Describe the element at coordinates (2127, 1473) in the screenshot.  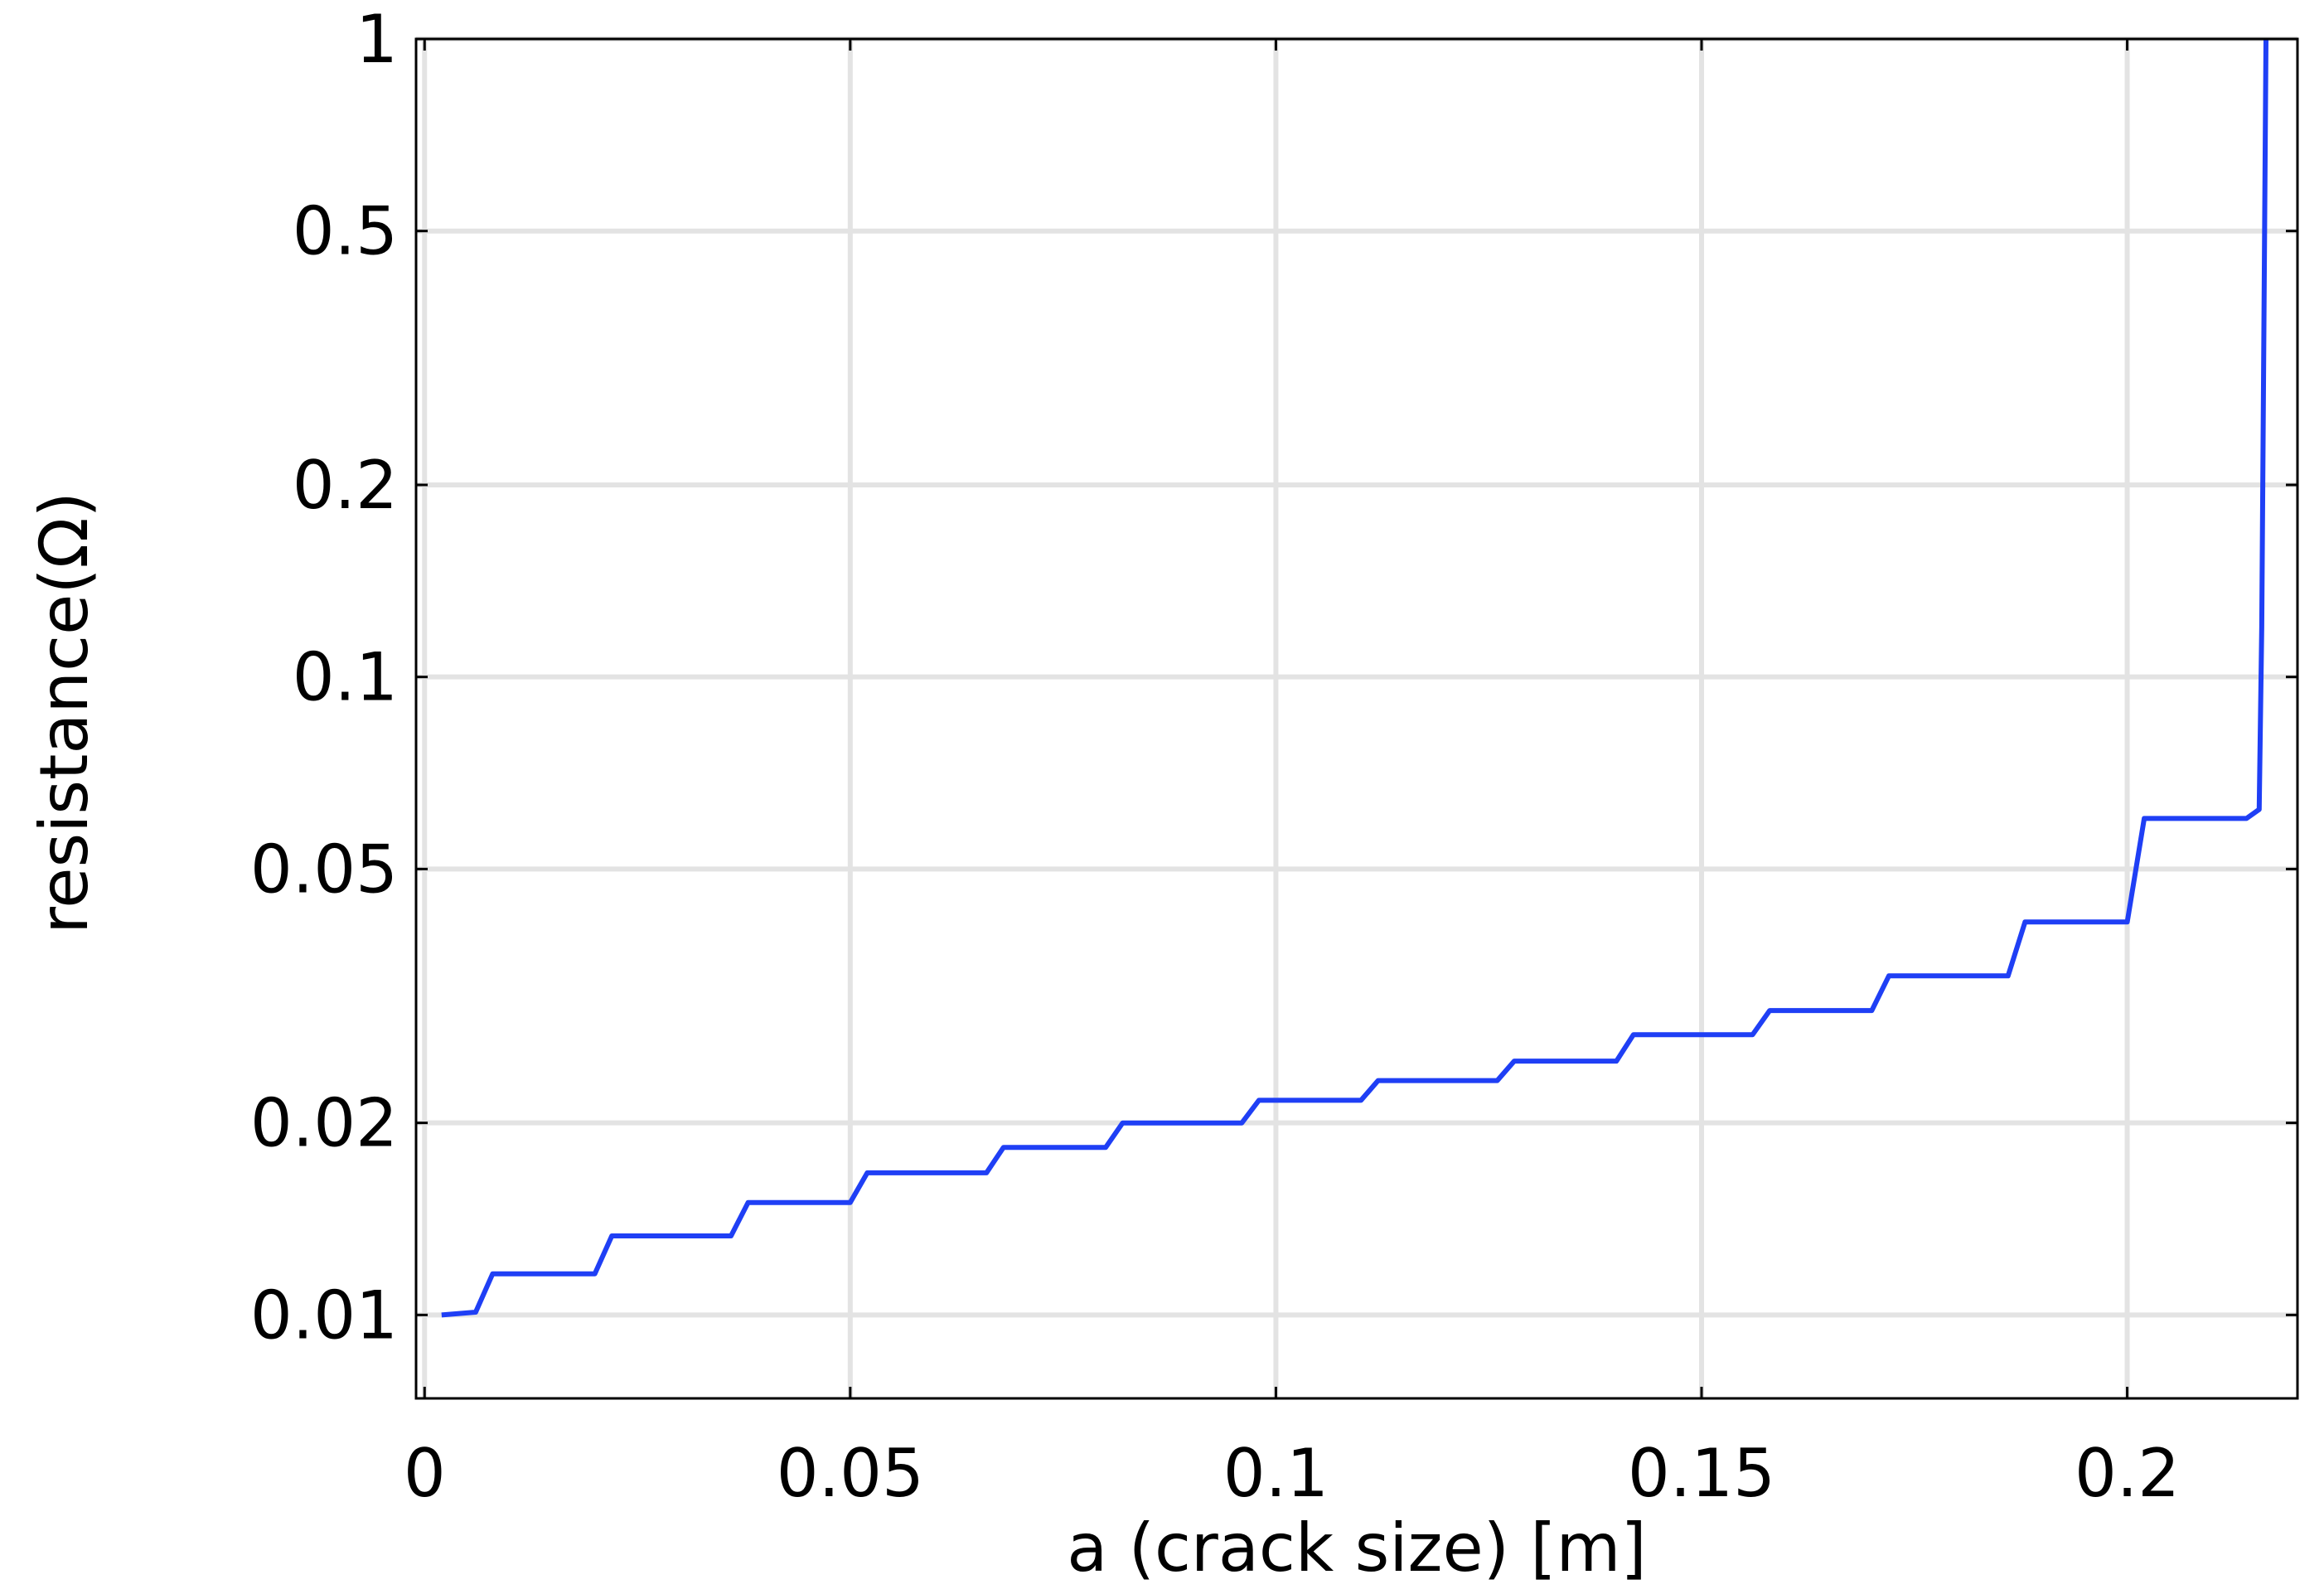
I see `x-tick-label: 0.2` at that location.